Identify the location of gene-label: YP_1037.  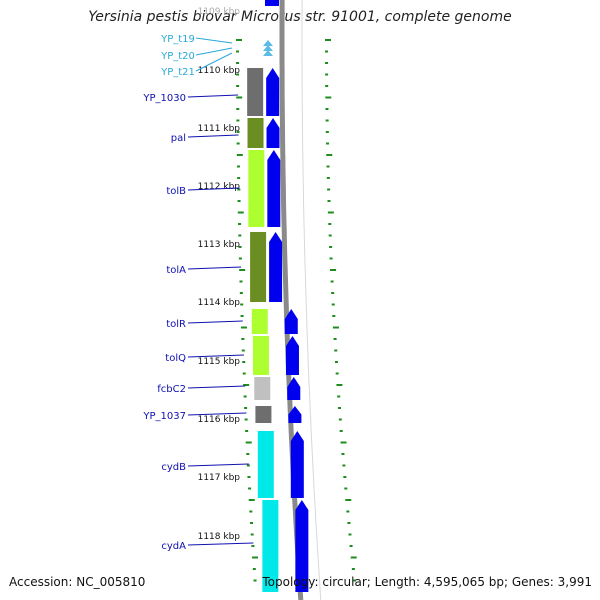
(164, 416).